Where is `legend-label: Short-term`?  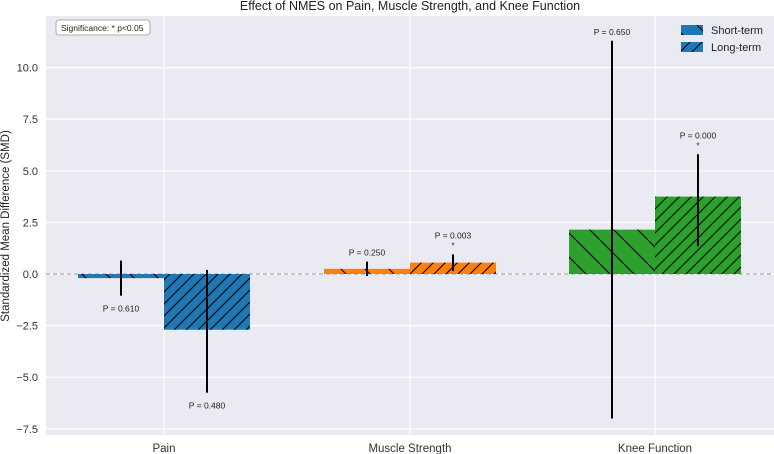 legend-label: Short-term is located at coordinates (737, 31).